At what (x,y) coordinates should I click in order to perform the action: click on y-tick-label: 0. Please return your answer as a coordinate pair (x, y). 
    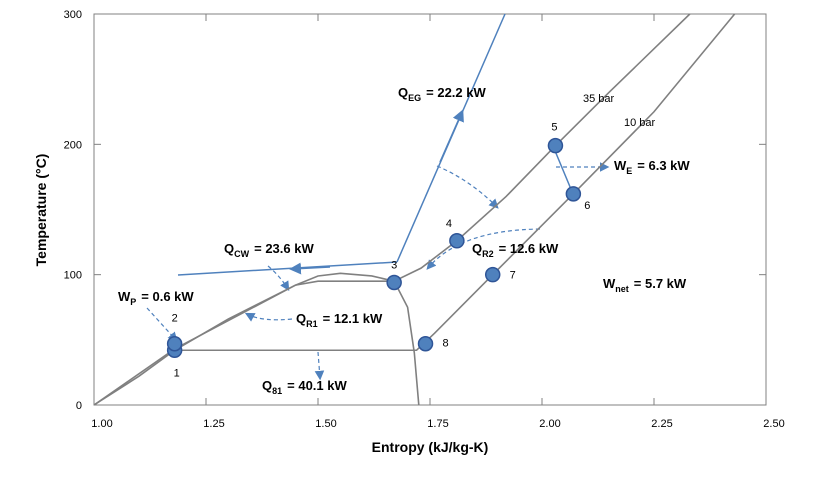
    Looking at the image, I should click on (79, 406).